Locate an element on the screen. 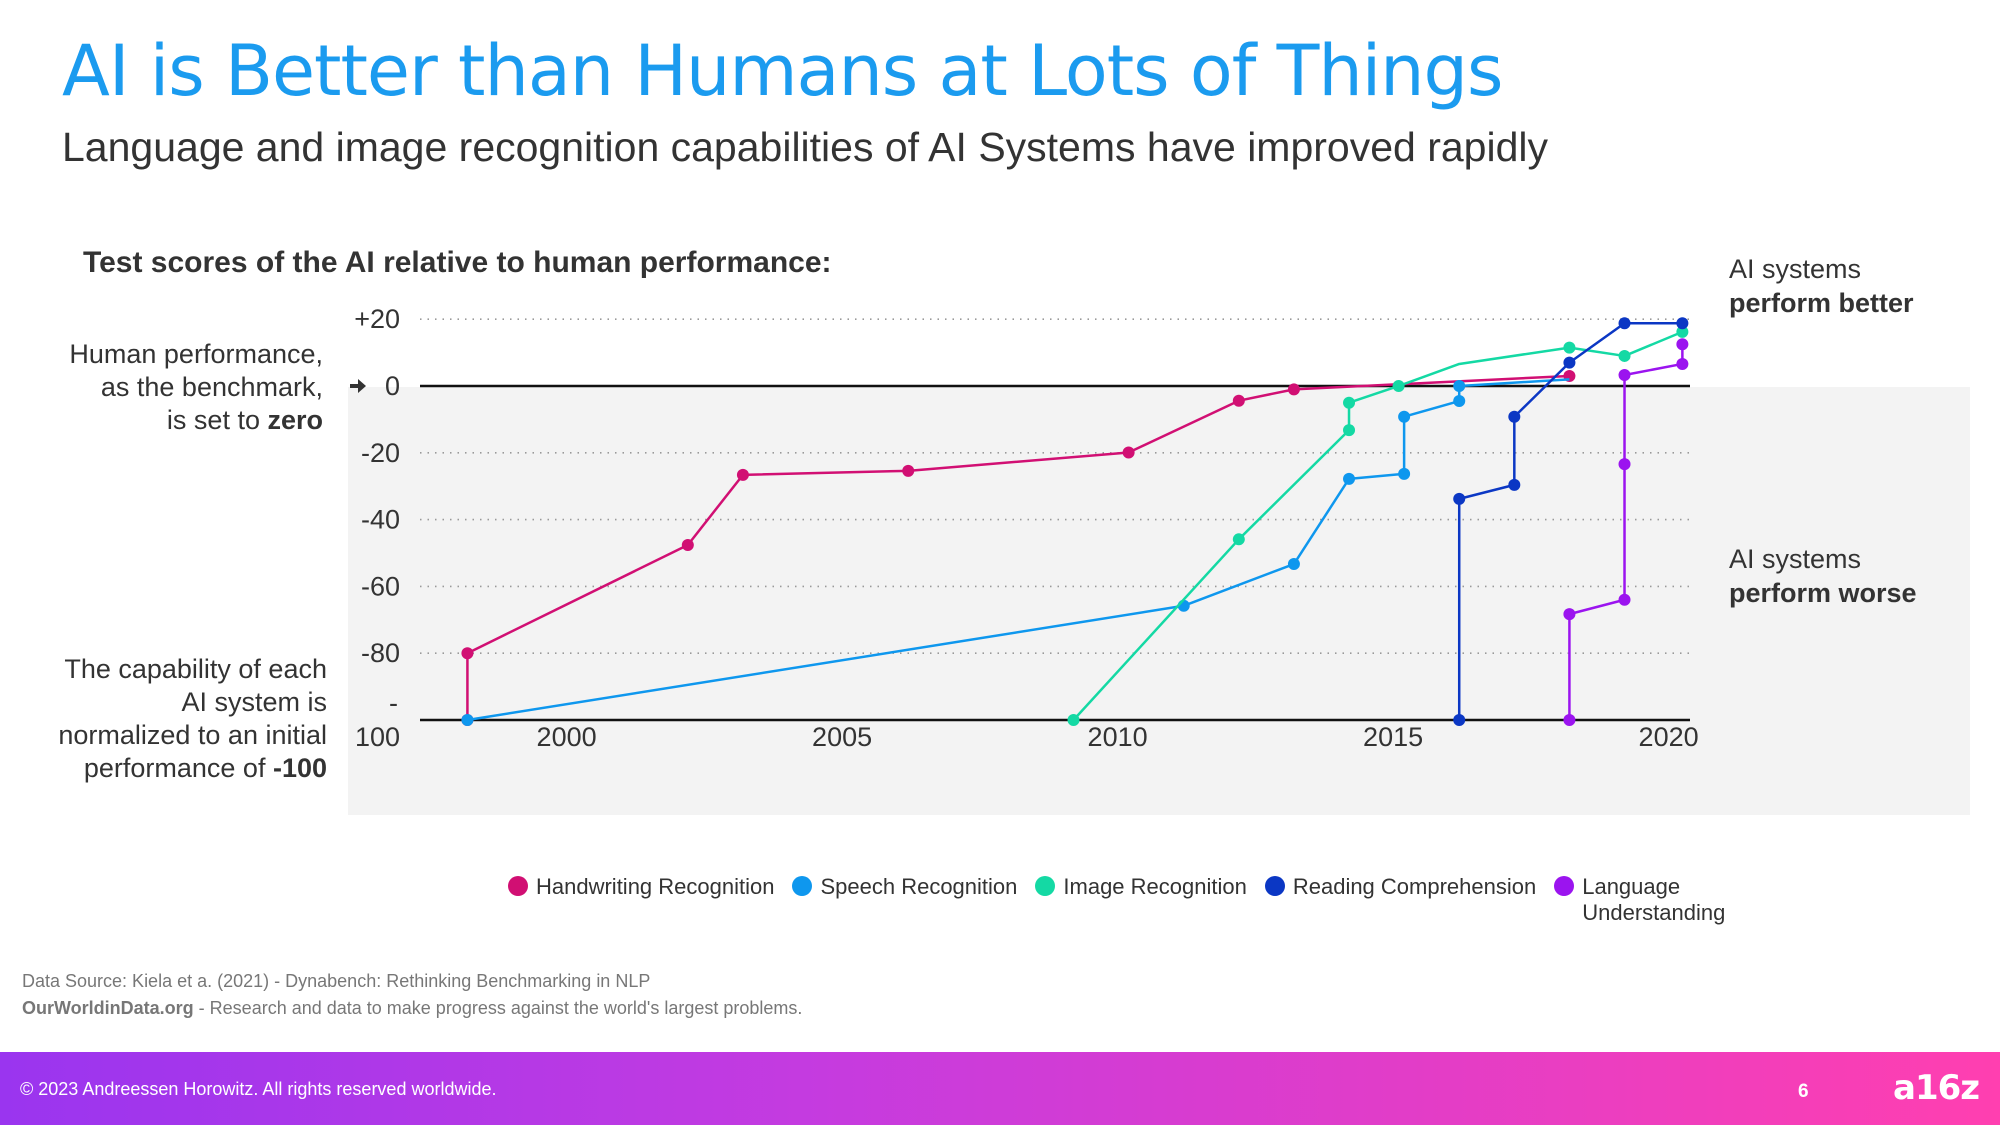 This screenshot has width=2000, height=1125. note-line: Human performance, is located at coordinates (196, 354).